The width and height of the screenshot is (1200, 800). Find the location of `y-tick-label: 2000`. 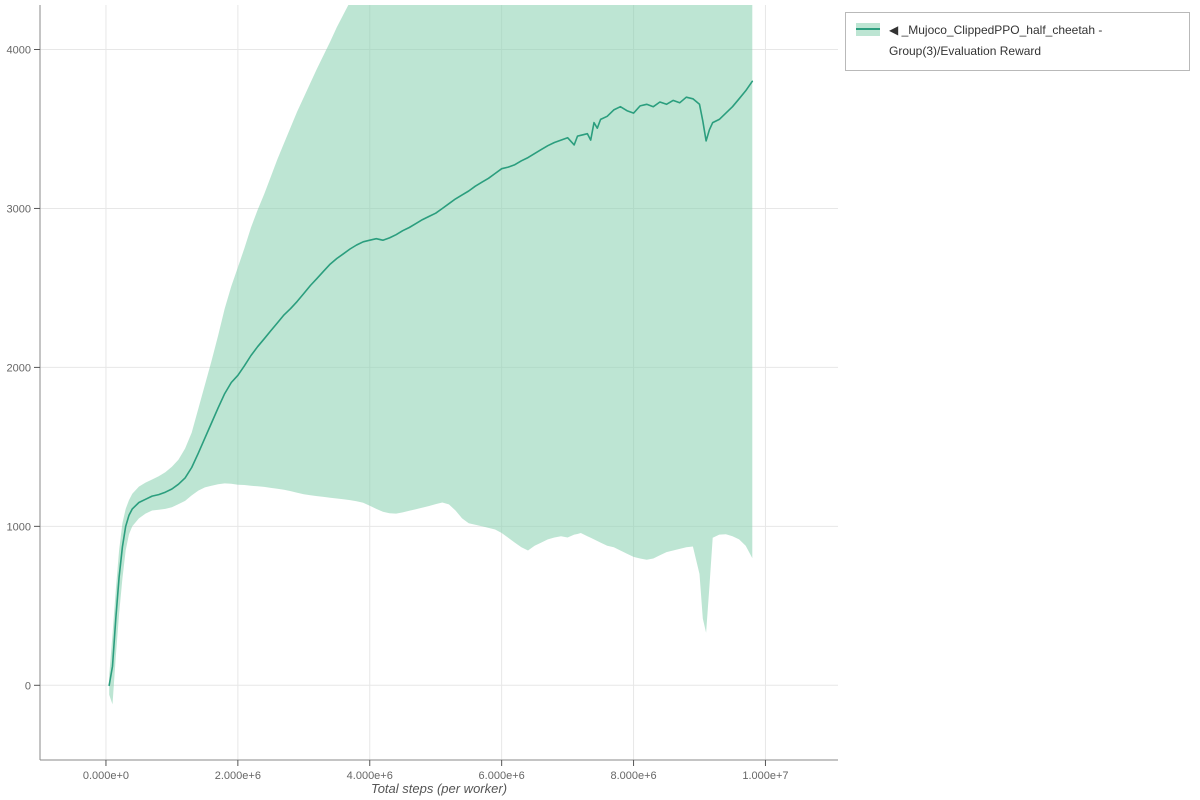

y-tick-label: 2000 is located at coordinates (19, 368).